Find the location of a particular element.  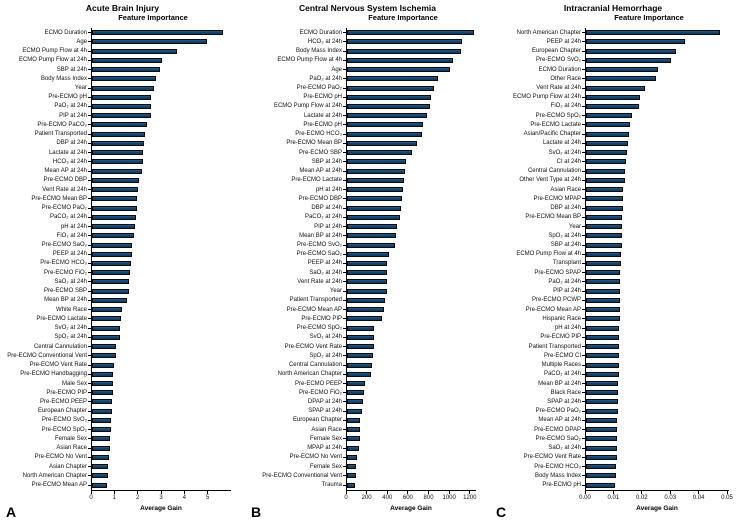

bar-row: Pre-ECMO FiO₂ is located at coordinates (367, 393).